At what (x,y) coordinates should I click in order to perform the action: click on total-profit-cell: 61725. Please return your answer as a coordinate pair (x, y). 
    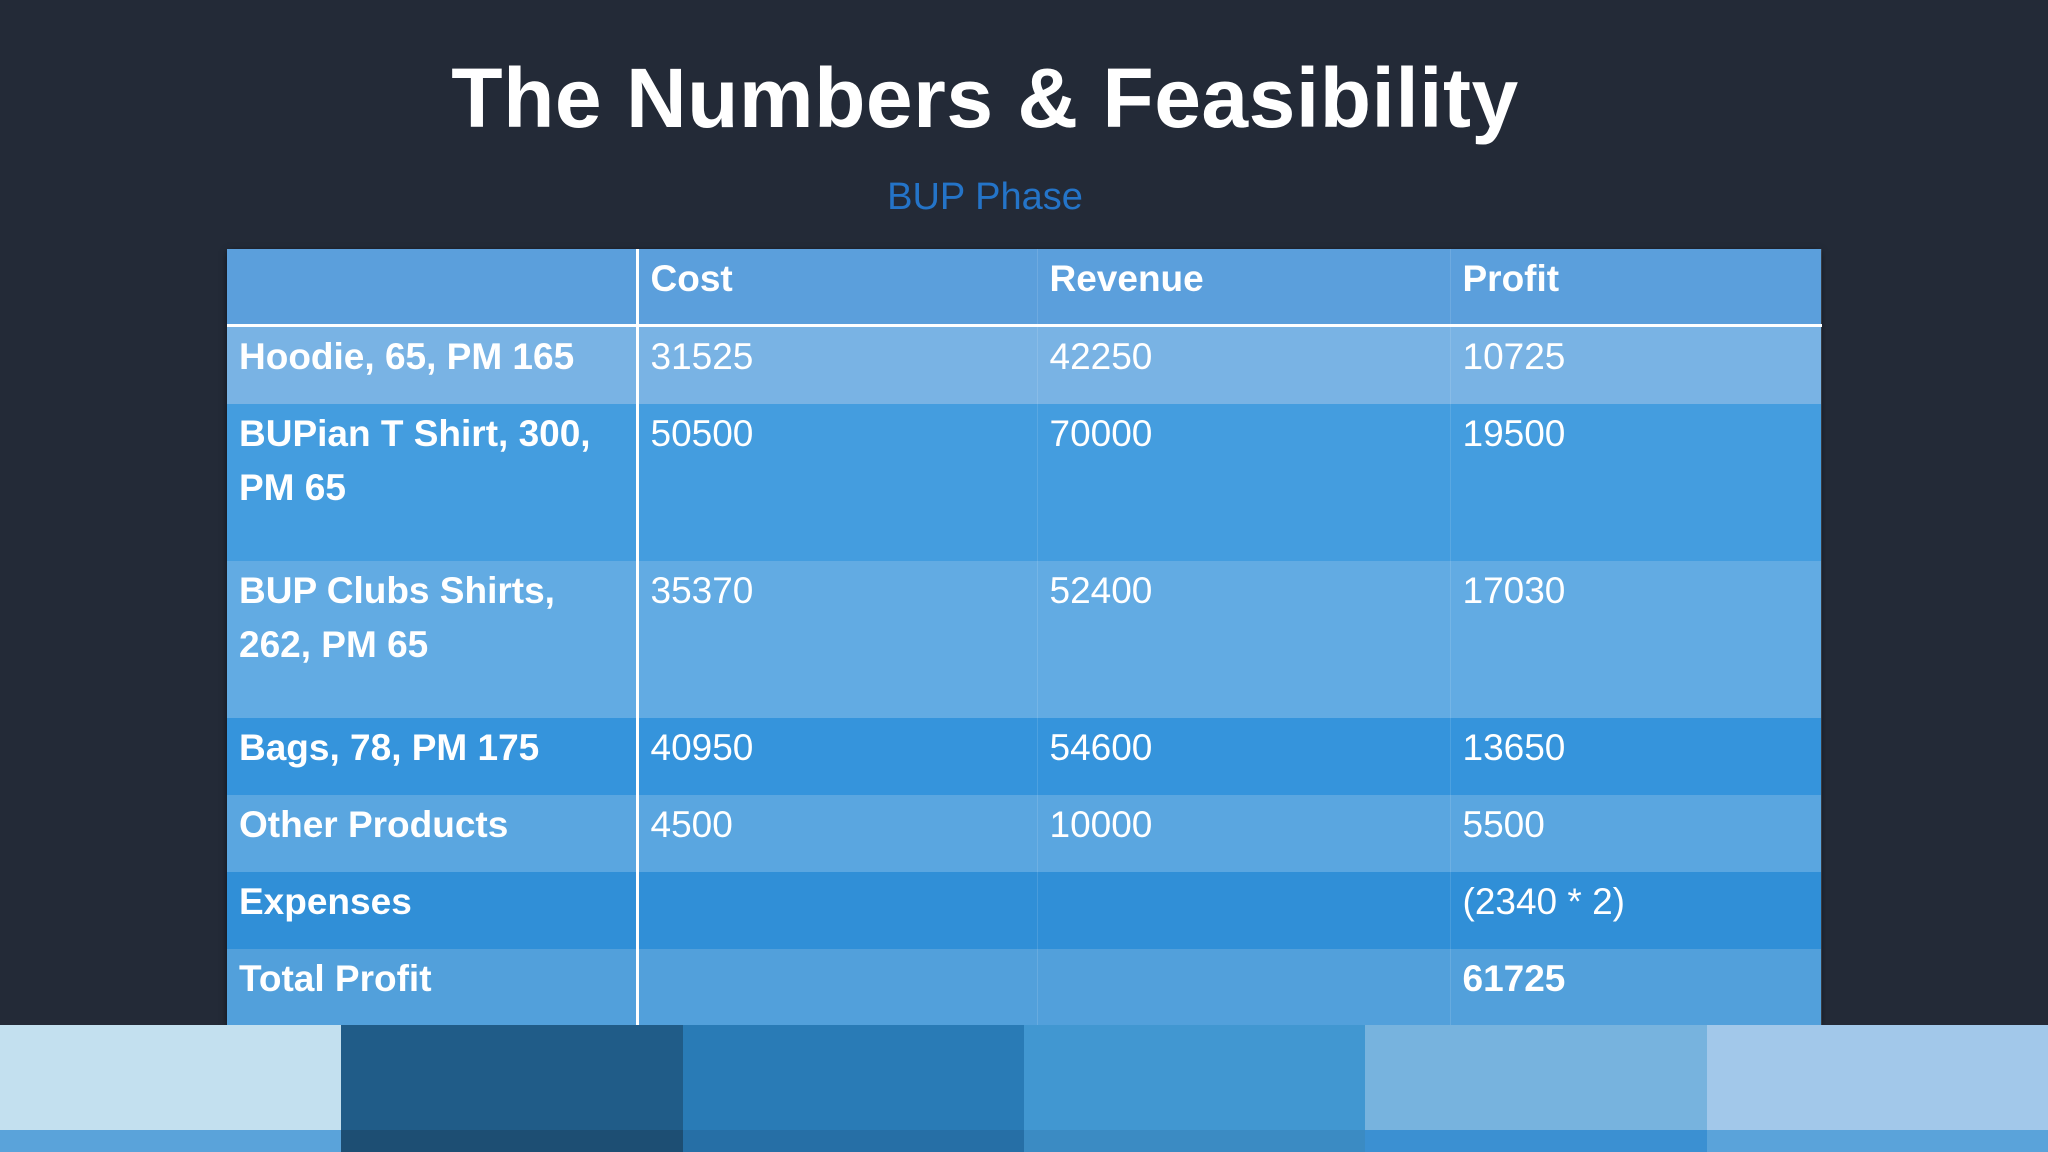
    Looking at the image, I should click on (1636, 987).